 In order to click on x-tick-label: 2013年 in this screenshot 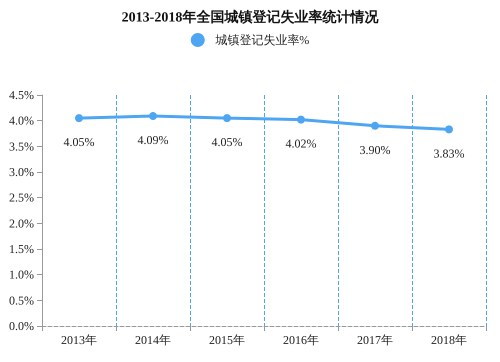, I will do `click(79, 340)`.